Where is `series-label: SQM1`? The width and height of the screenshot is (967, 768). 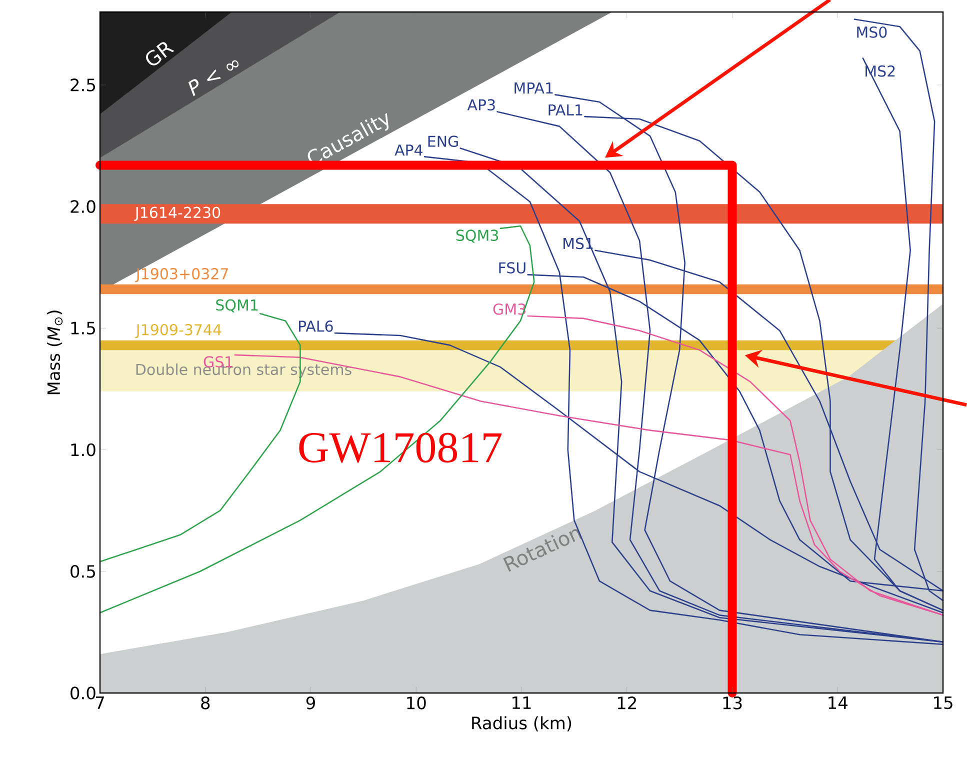 series-label: SQM1 is located at coordinates (237, 305).